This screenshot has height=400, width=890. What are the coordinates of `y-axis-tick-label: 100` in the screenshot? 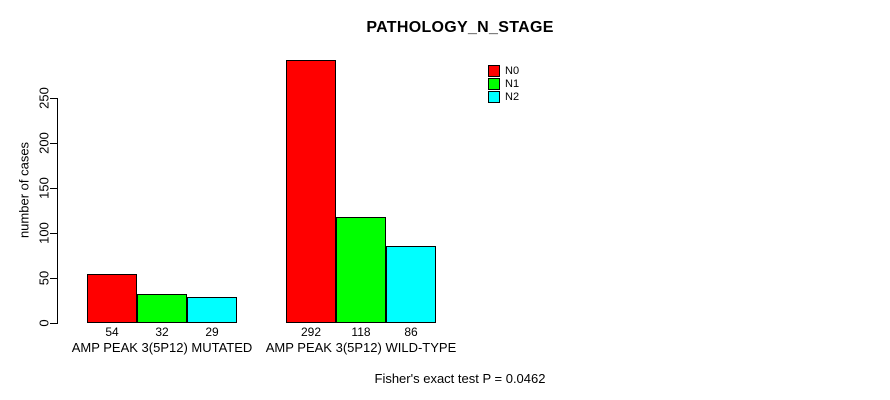 It's located at (44, 233).